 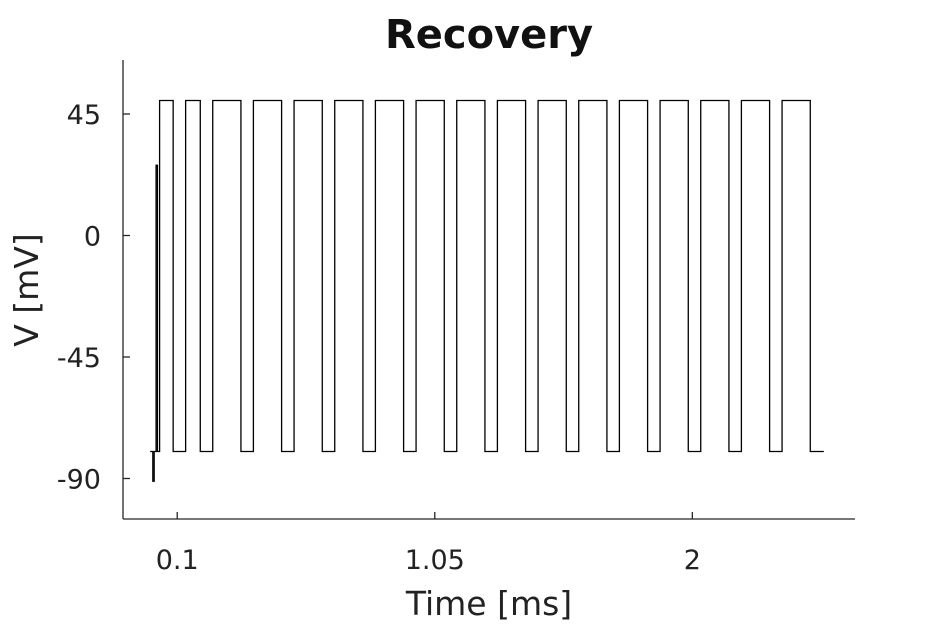 What do you see at coordinates (428, 544) in the screenshot?
I see `x-axis-ticks: 0.1 1.05 2` at bounding box center [428, 544].